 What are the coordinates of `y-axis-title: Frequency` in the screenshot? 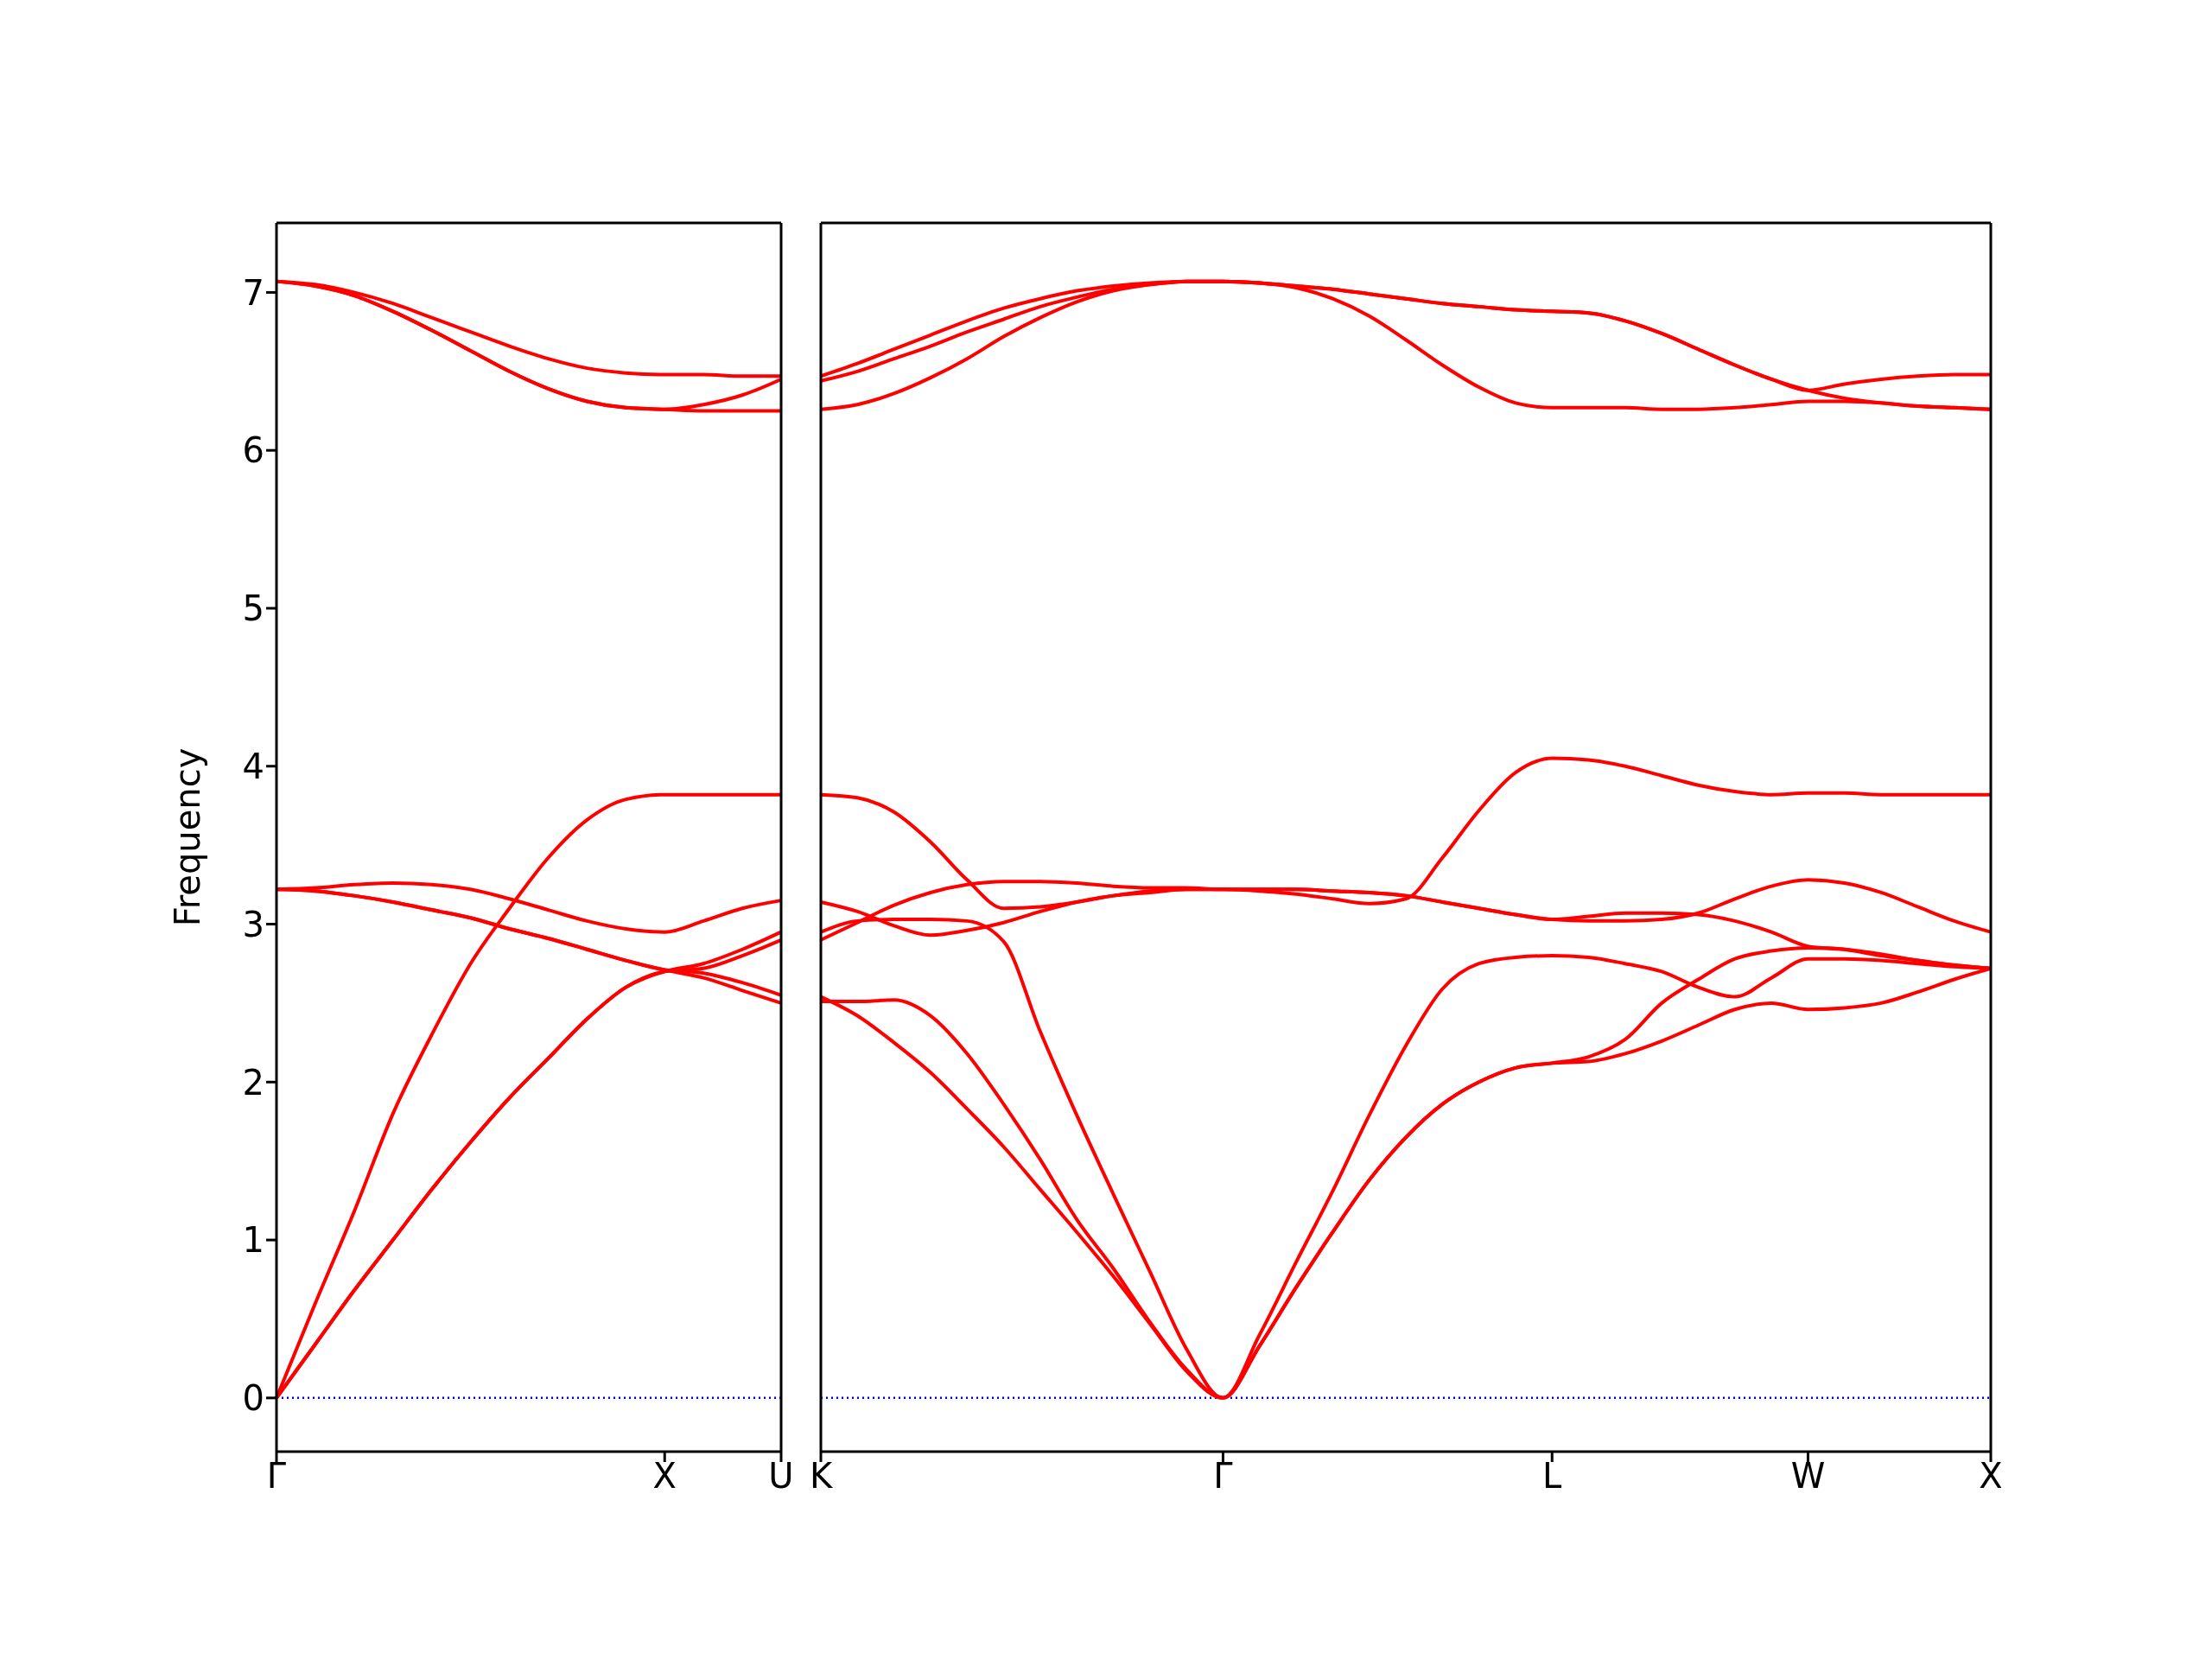 It's located at (188, 837).